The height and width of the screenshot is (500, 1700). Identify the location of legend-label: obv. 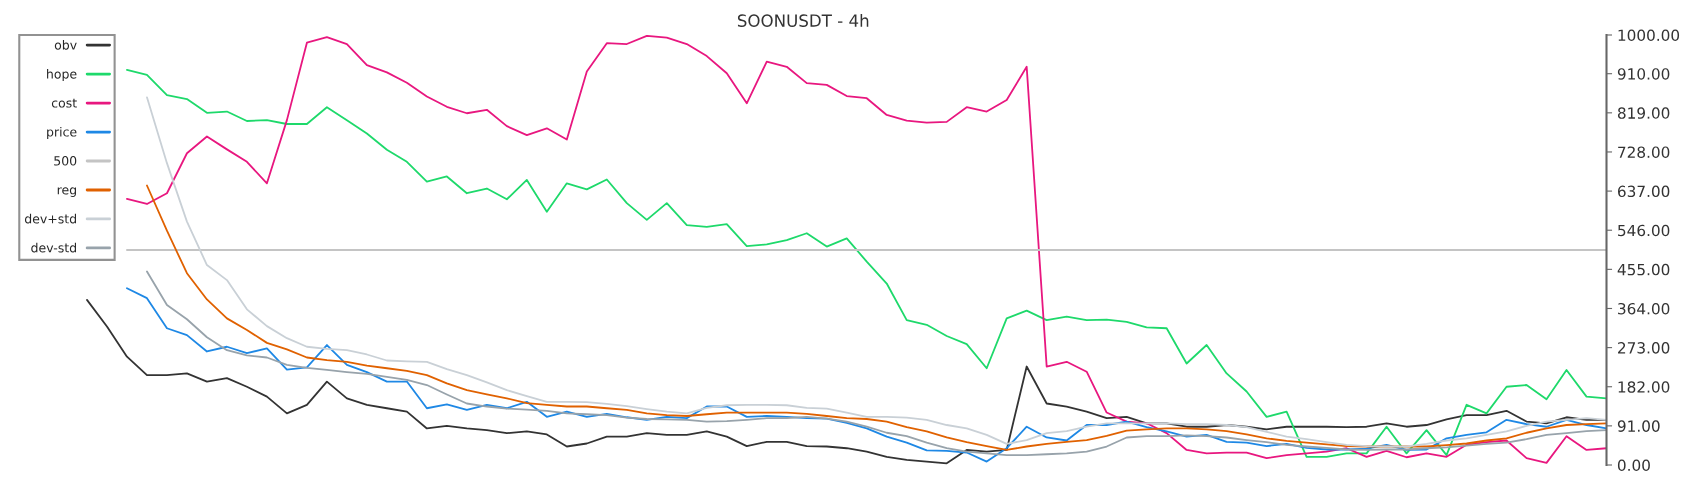
(65, 45).